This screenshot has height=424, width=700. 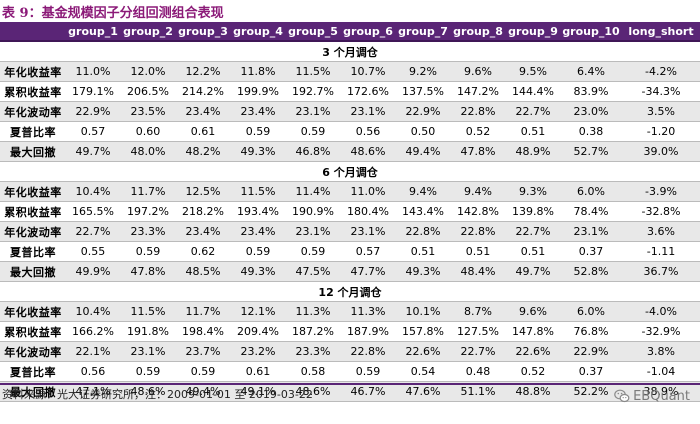 What do you see at coordinates (591, 391) in the screenshot?
I see `table-cell: 52.2%` at bounding box center [591, 391].